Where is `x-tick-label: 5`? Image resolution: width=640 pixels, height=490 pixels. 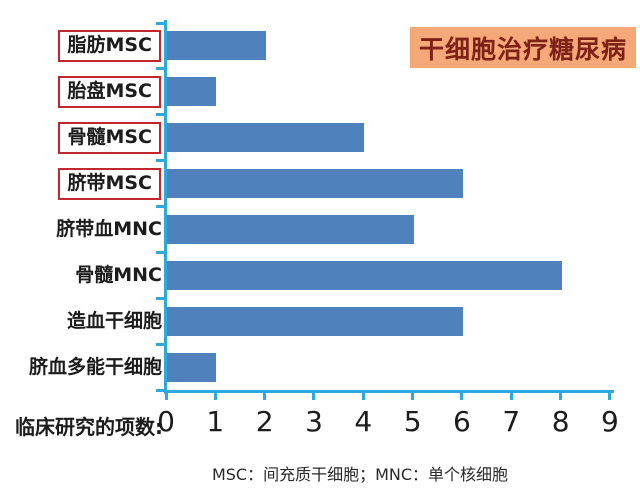
x-tick-label: 5 is located at coordinates (412, 421).